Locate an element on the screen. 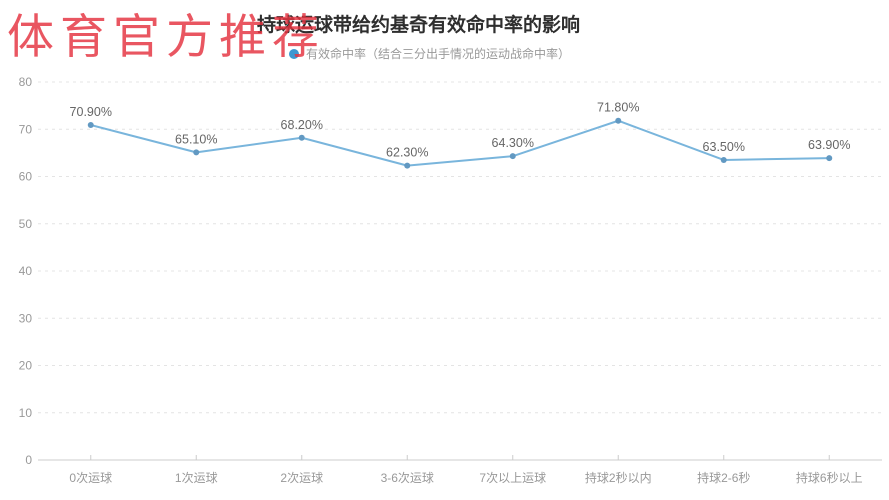  y-axis-tick-label: 20 is located at coordinates (26, 366).